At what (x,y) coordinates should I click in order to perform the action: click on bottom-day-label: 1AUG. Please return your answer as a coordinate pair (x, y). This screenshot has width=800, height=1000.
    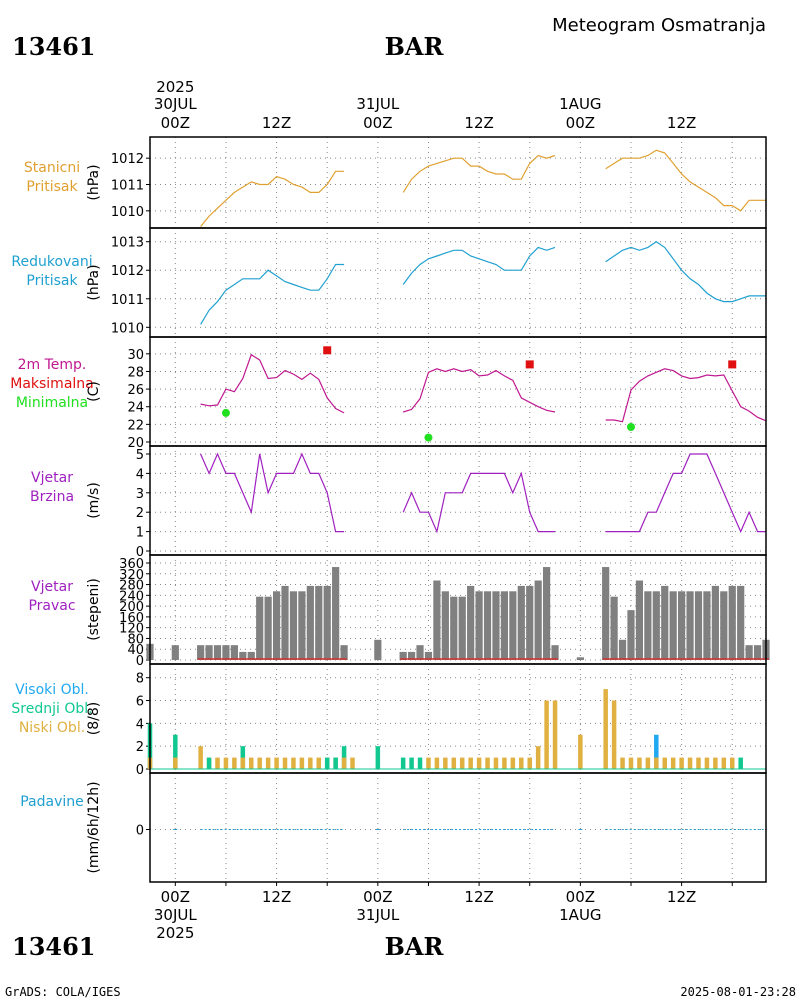
    Looking at the image, I should click on (580, 915).